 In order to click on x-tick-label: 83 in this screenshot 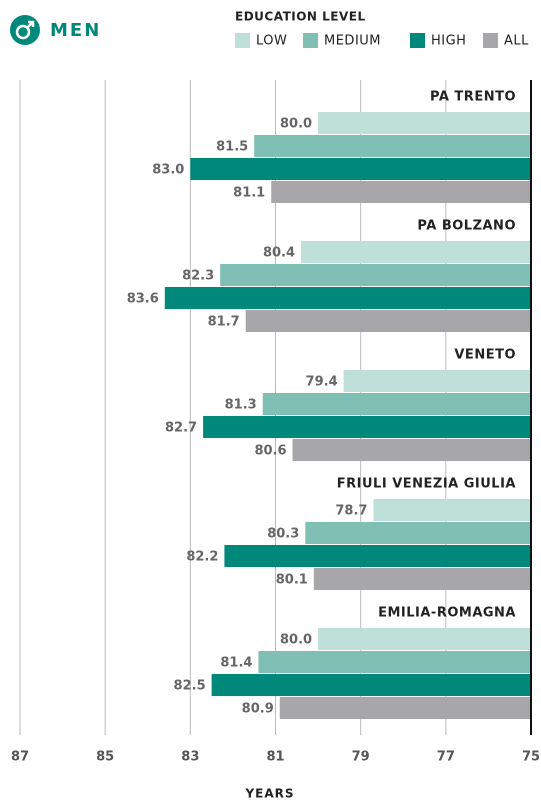, I will do `click(190, 757)`.